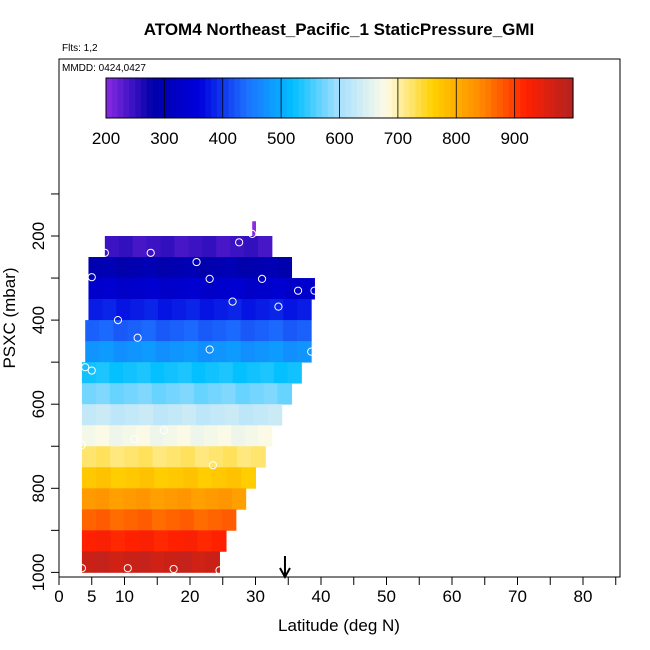  Describe the element at coordinates (80, 48) in the screenshot. I see `flights-note: Flts: 1,2` at that location.